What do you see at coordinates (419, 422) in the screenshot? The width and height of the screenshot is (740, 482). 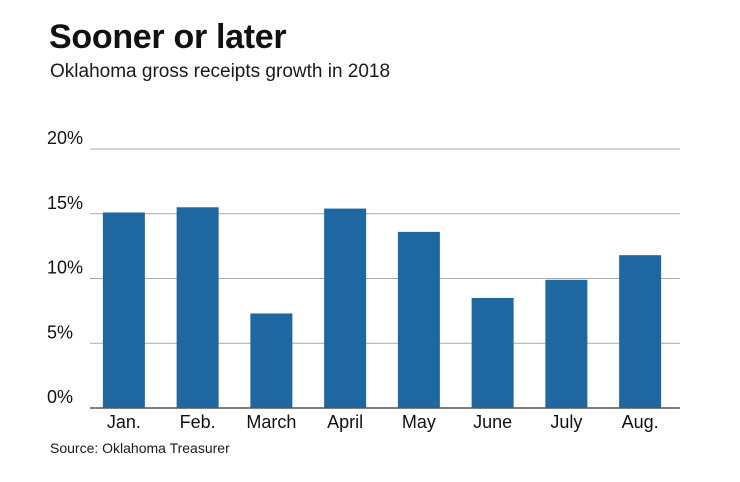 I see `x-tick-label: May` at bounding box center [419, 422].